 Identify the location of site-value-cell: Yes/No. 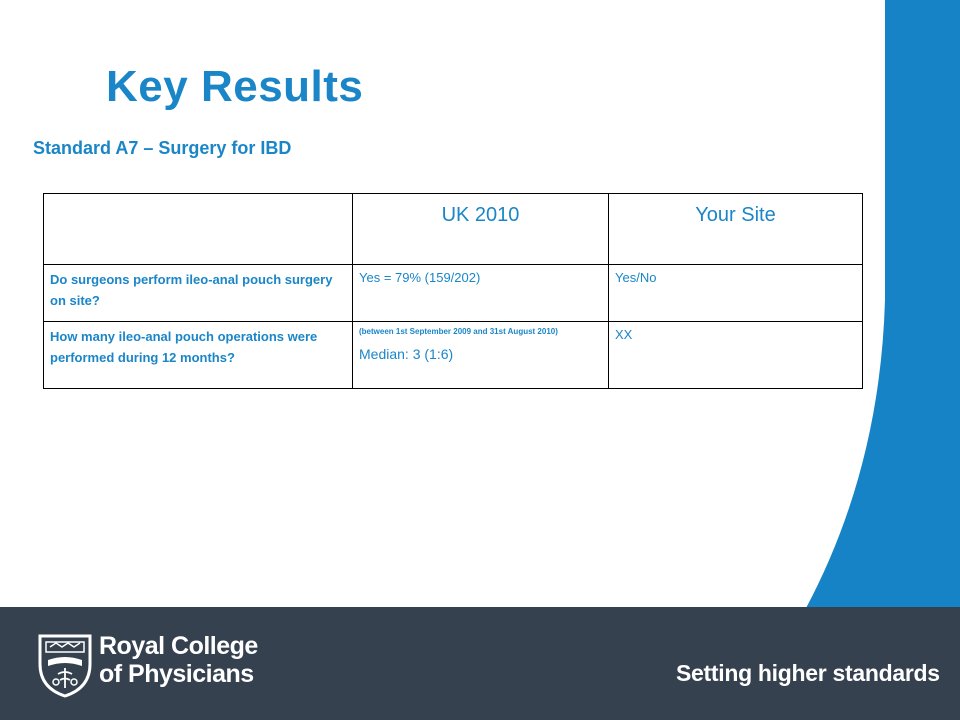
(735, 293).